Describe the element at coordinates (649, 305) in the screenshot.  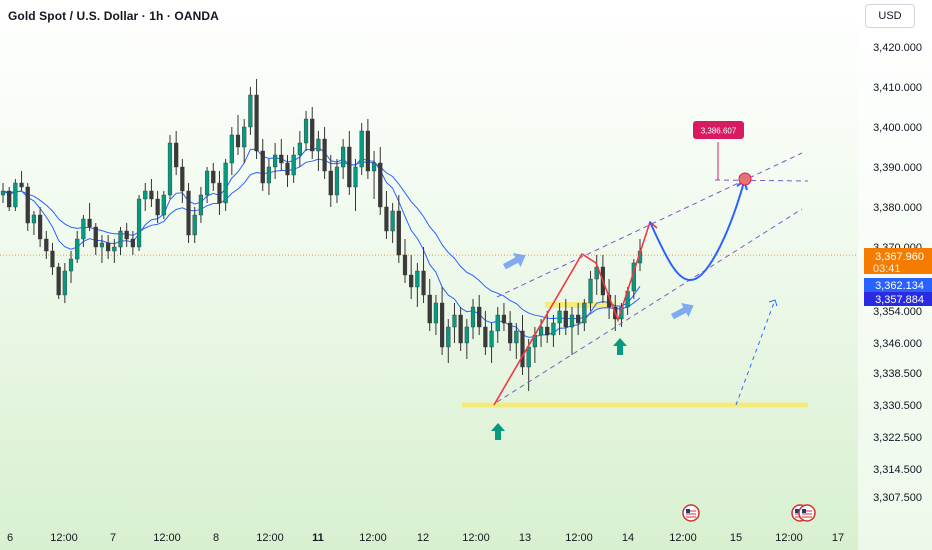
I see `channel-lower-line` at that location.